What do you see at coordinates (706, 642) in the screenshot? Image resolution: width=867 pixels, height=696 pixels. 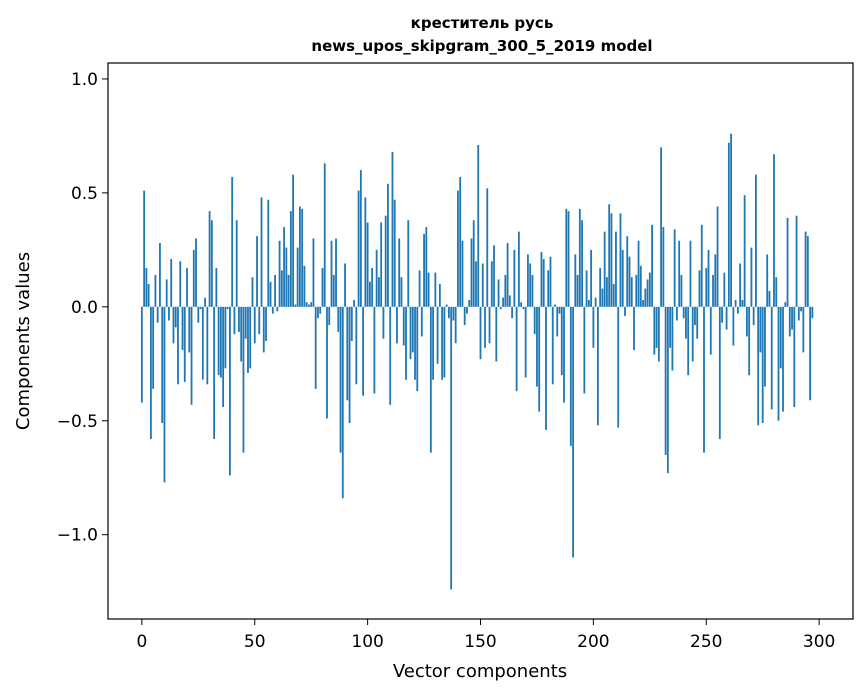 I see `x-tick-label: 250` at bounding box center [706, 642].